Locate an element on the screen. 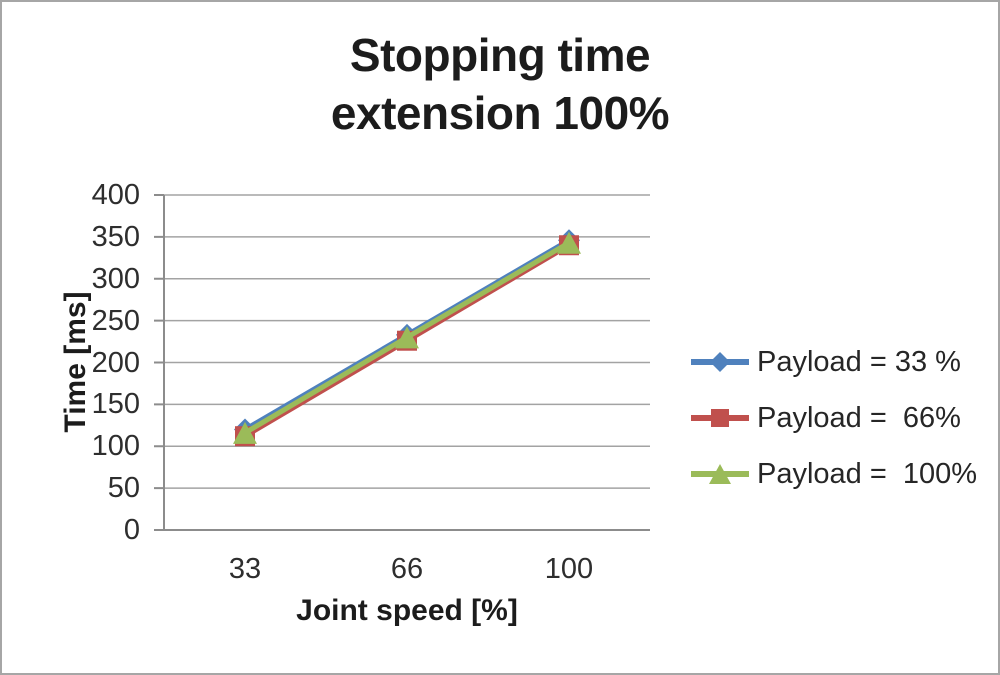 The width and height of the screenshot is (1000, 675). legend-label: Payload = 33 % is located at coordinates (859, 361).